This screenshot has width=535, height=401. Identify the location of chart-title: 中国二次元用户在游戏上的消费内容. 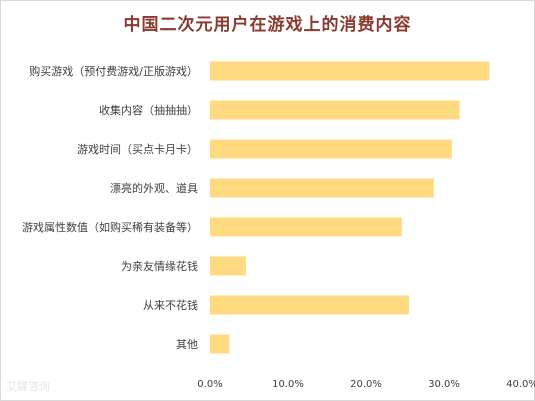
(267, 25).